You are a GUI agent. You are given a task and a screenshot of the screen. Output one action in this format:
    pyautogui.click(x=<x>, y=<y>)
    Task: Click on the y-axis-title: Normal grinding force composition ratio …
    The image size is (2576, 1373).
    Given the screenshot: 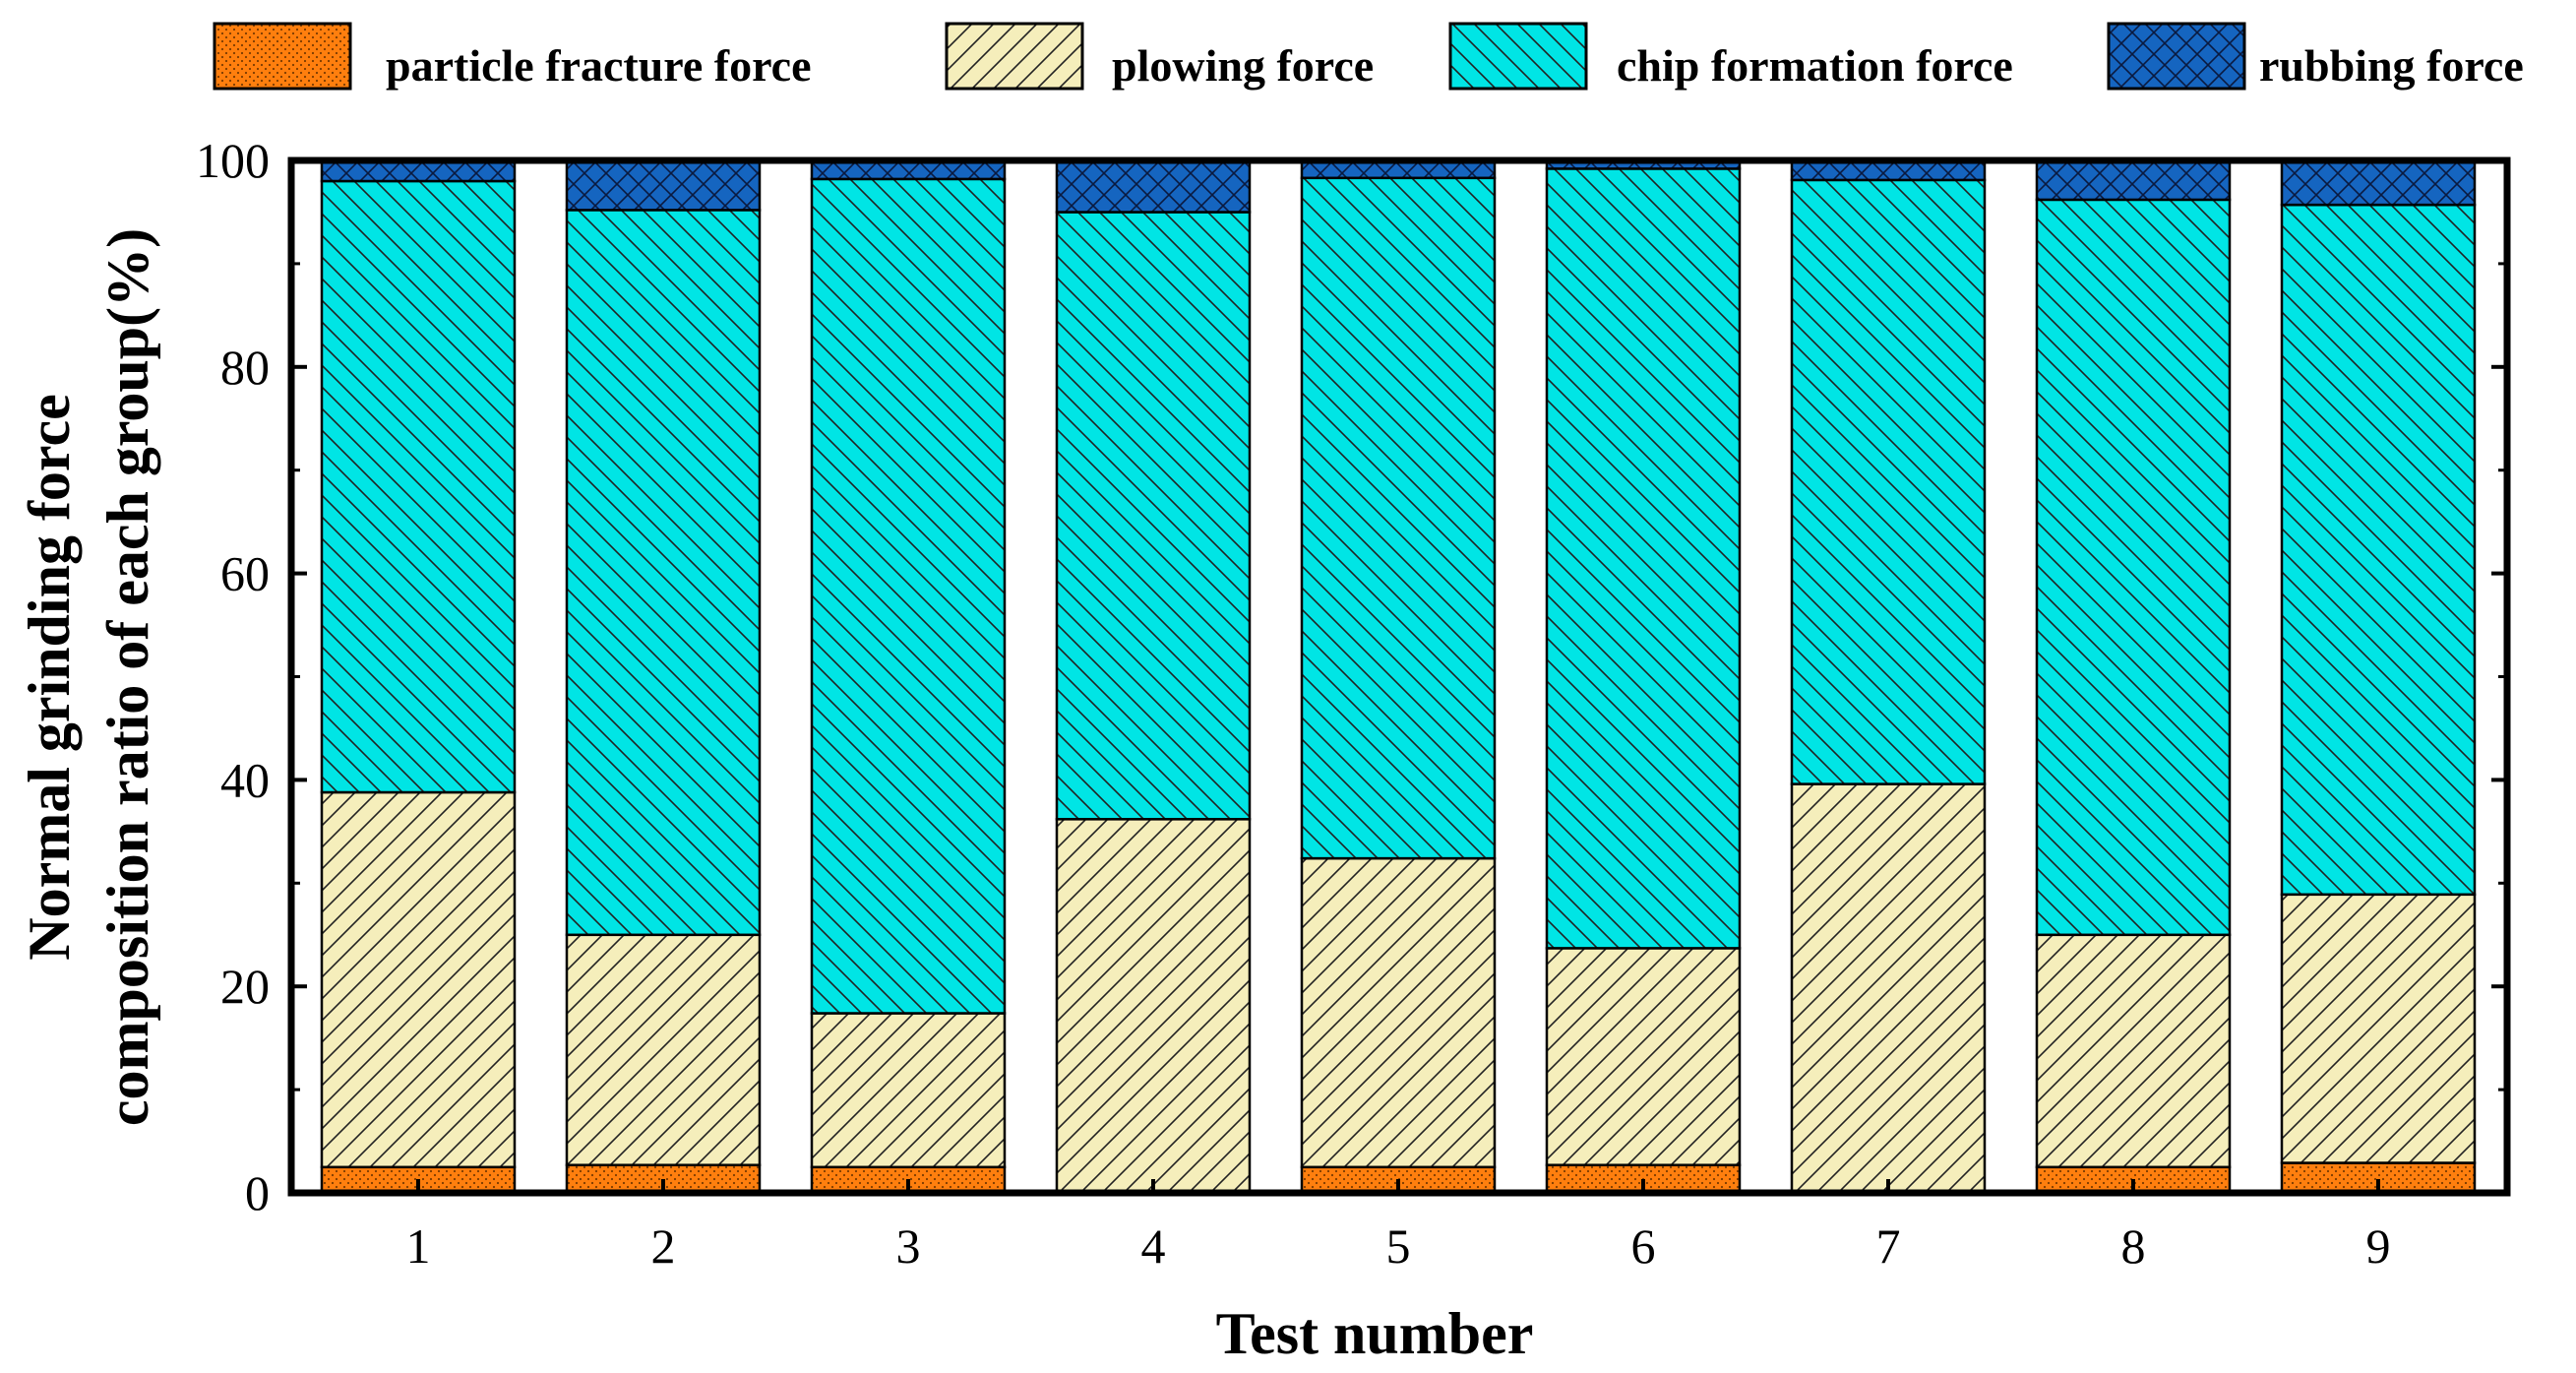 What is the action you would take?
    pyautogui.click(x=88, y=677)
    